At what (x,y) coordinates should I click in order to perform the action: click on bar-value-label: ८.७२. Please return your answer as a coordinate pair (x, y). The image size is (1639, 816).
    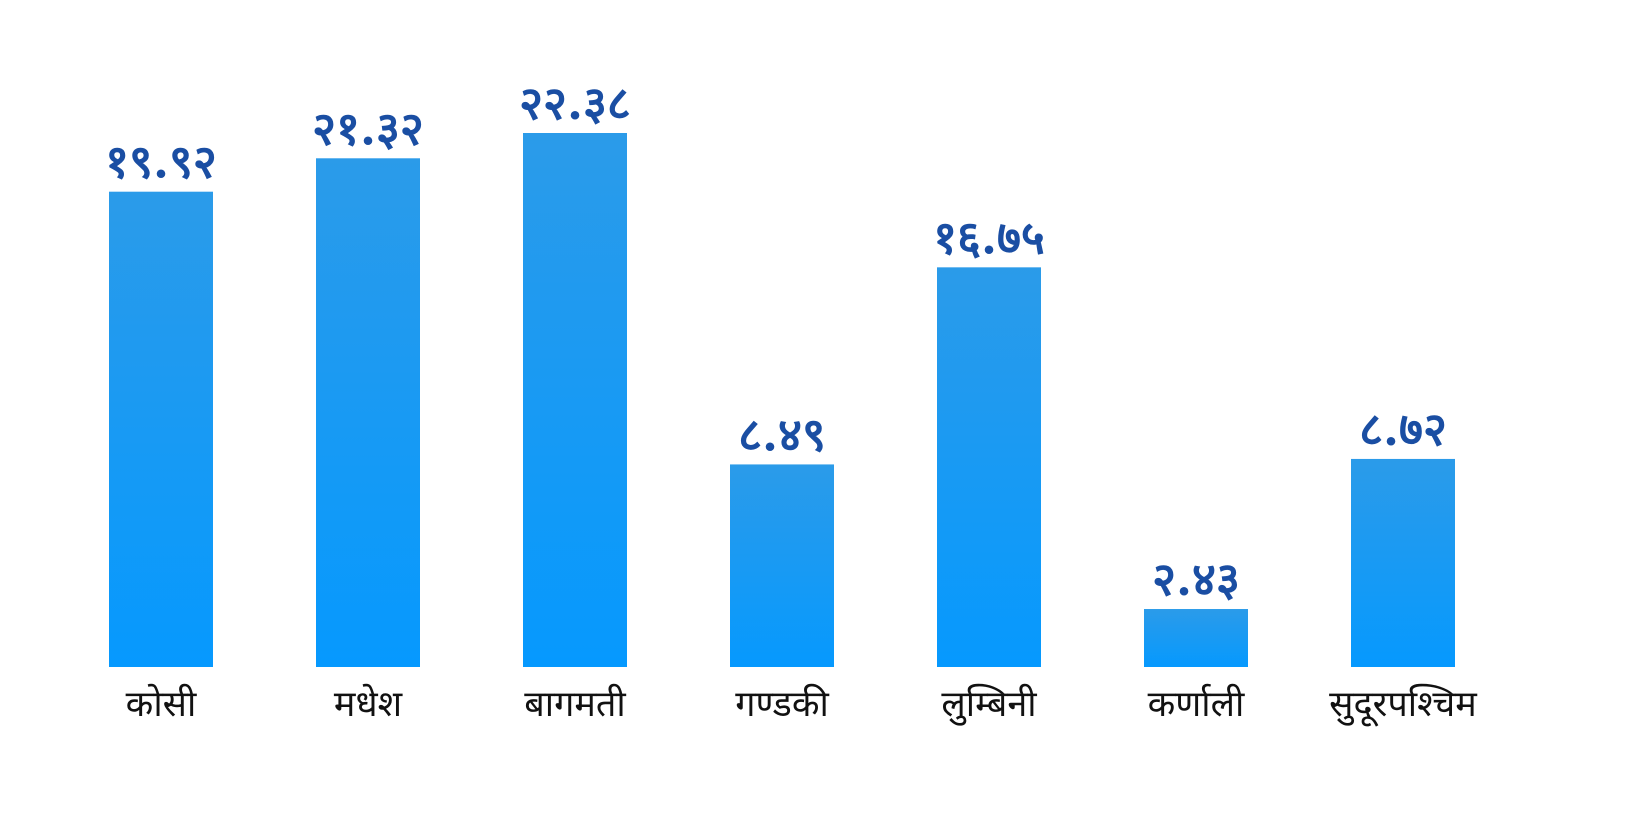
    Looking at the image, I should click on (1403, 429).